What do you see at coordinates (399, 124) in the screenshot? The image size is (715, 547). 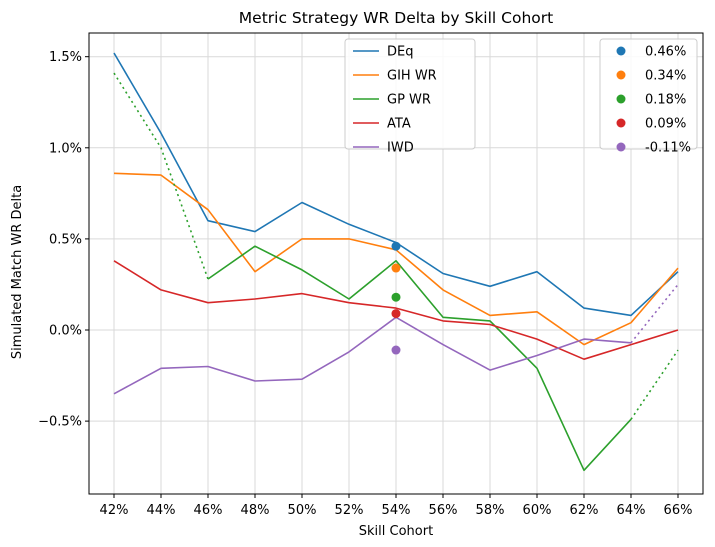 I see `legend-label: ATA` at bounding box center [399, 124].